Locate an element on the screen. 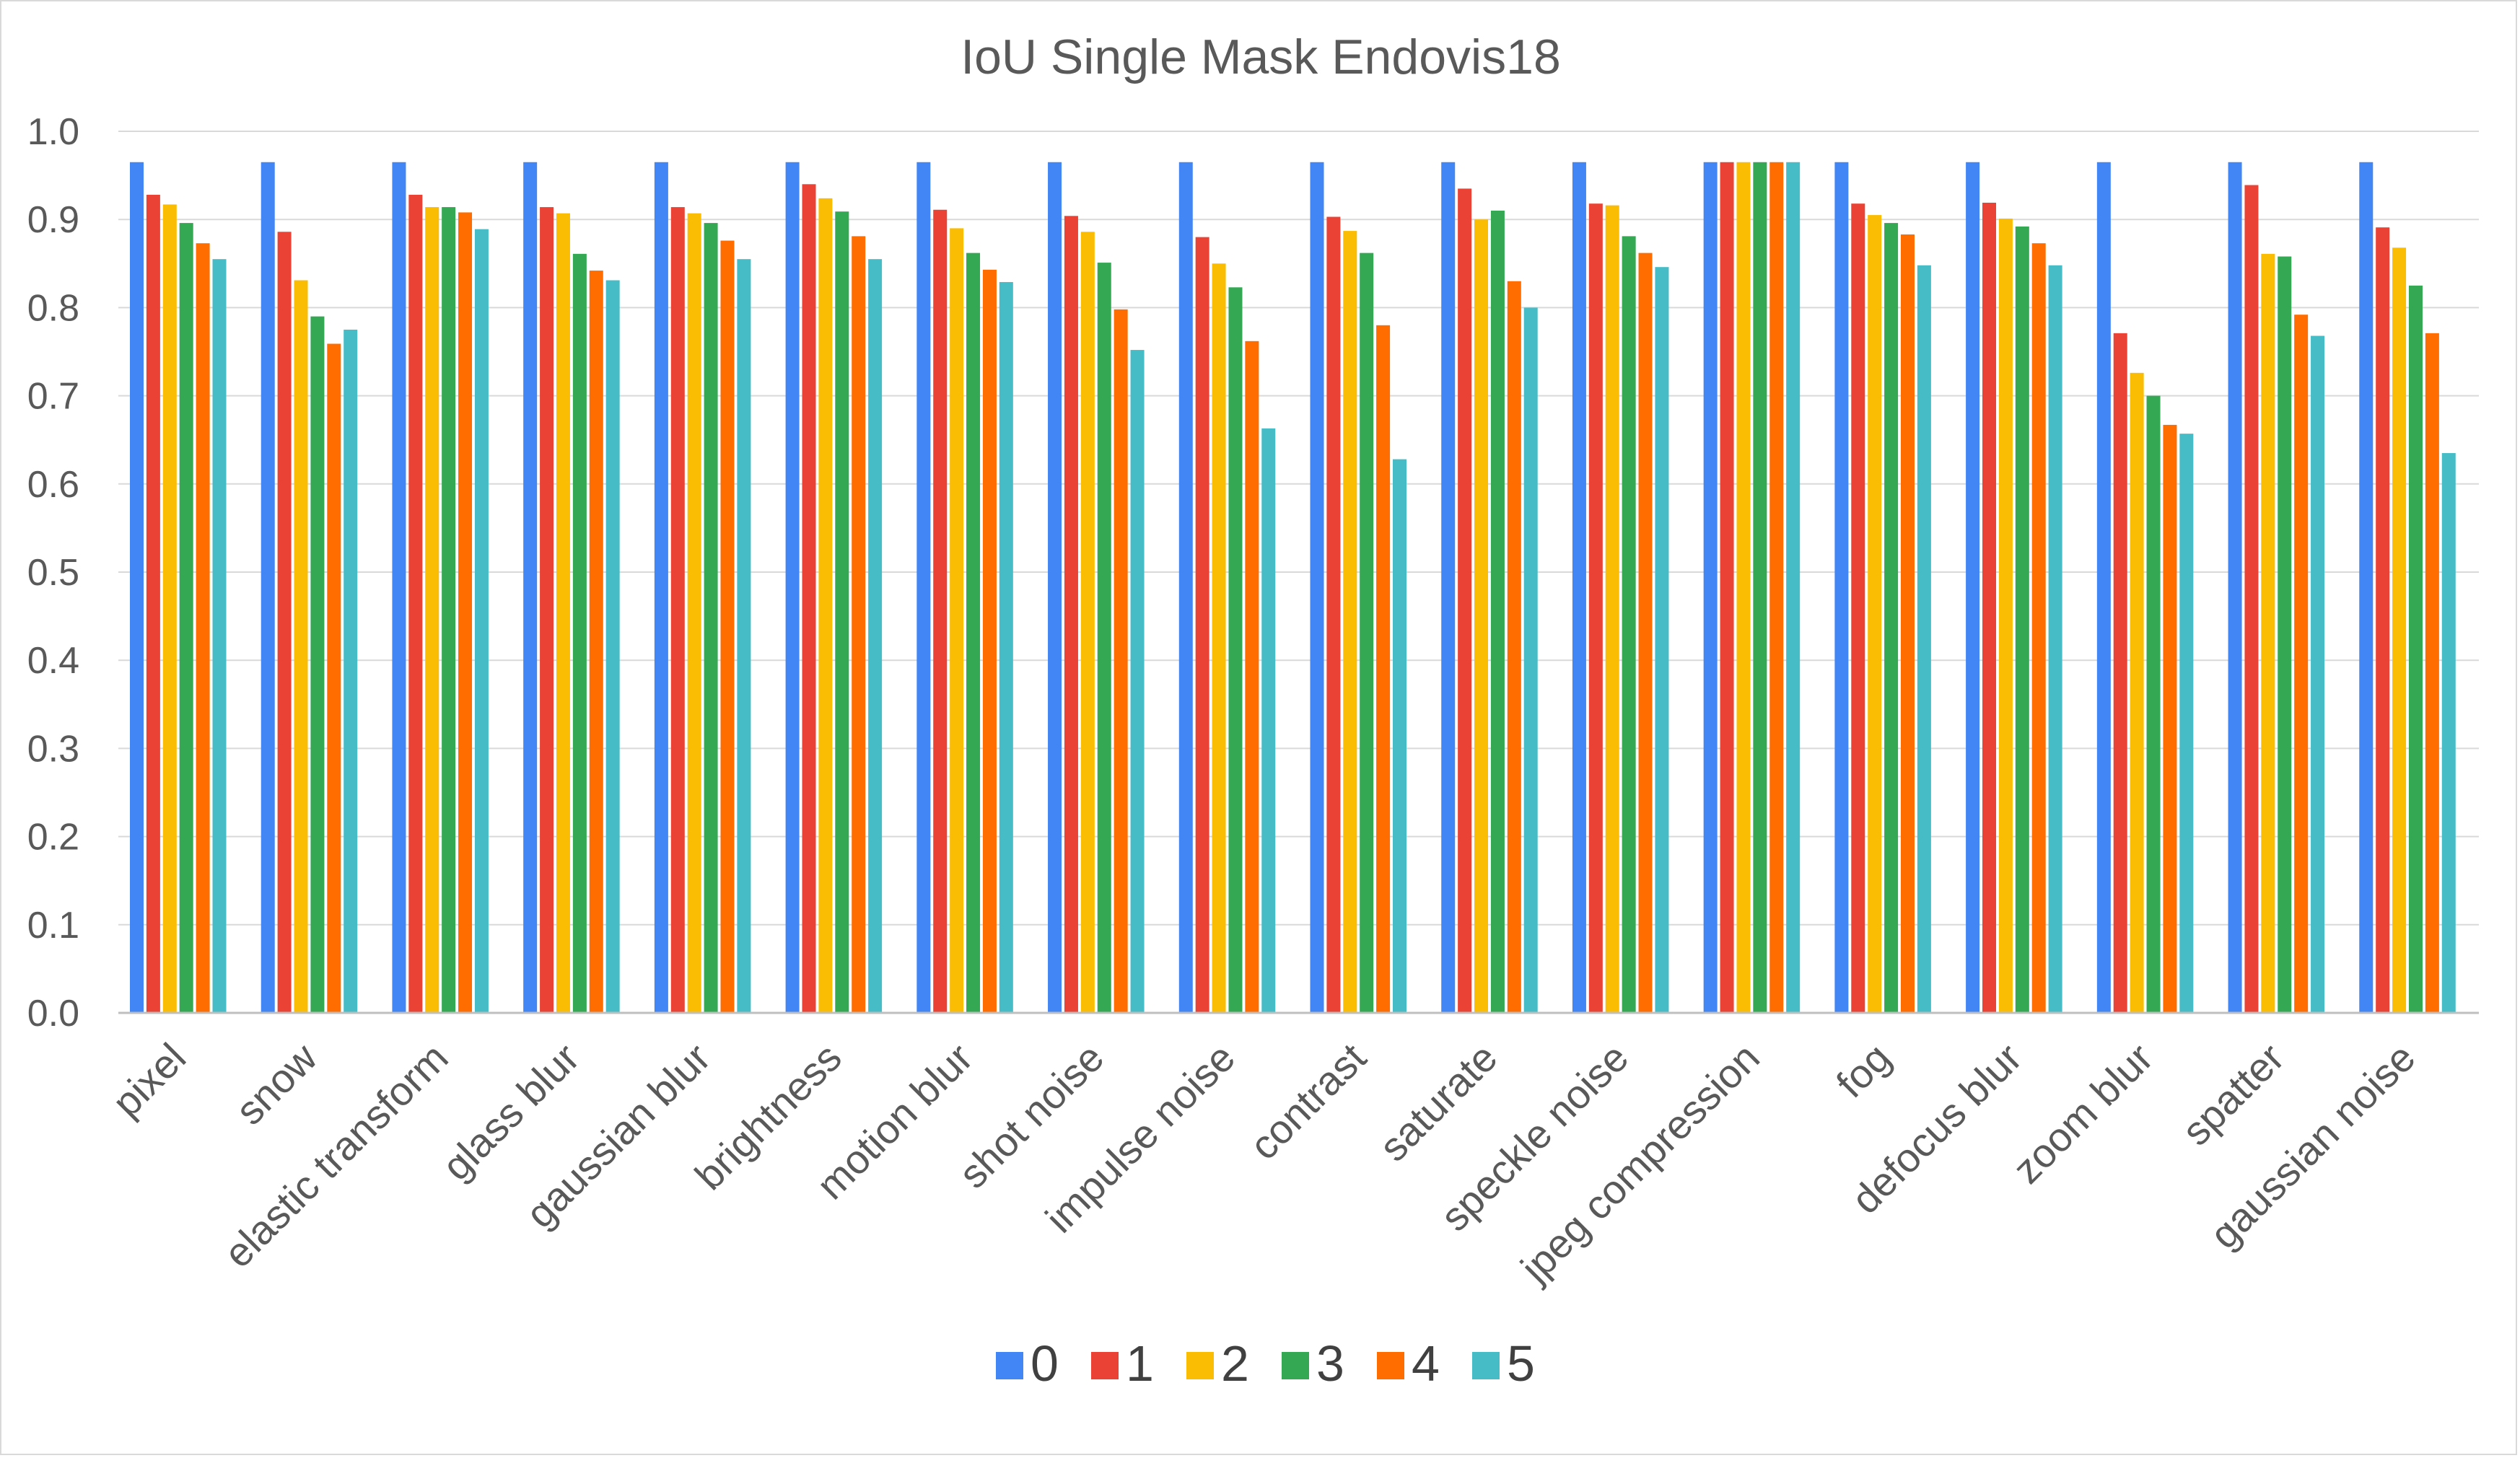 The image size is (2520, 1458). category-label: contrast is located at coordinates (1308, 1102).